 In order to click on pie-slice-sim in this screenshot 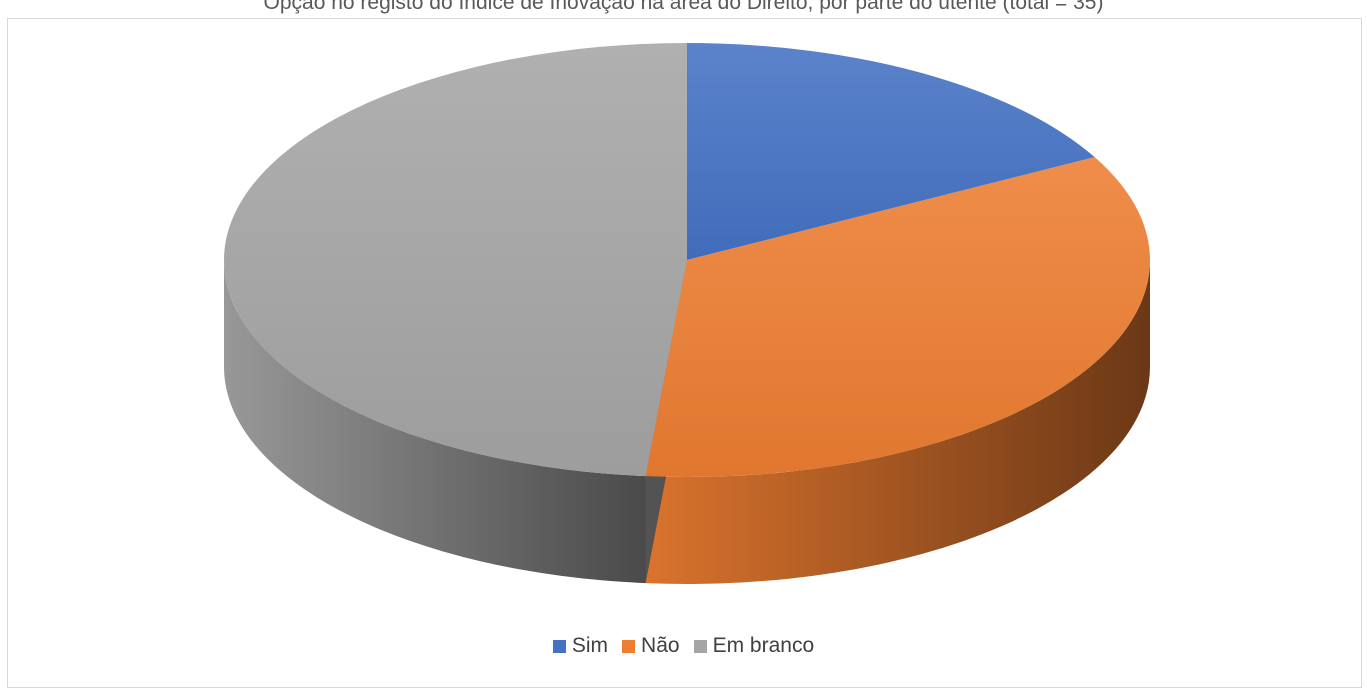, I will do `click(891, 151)`.